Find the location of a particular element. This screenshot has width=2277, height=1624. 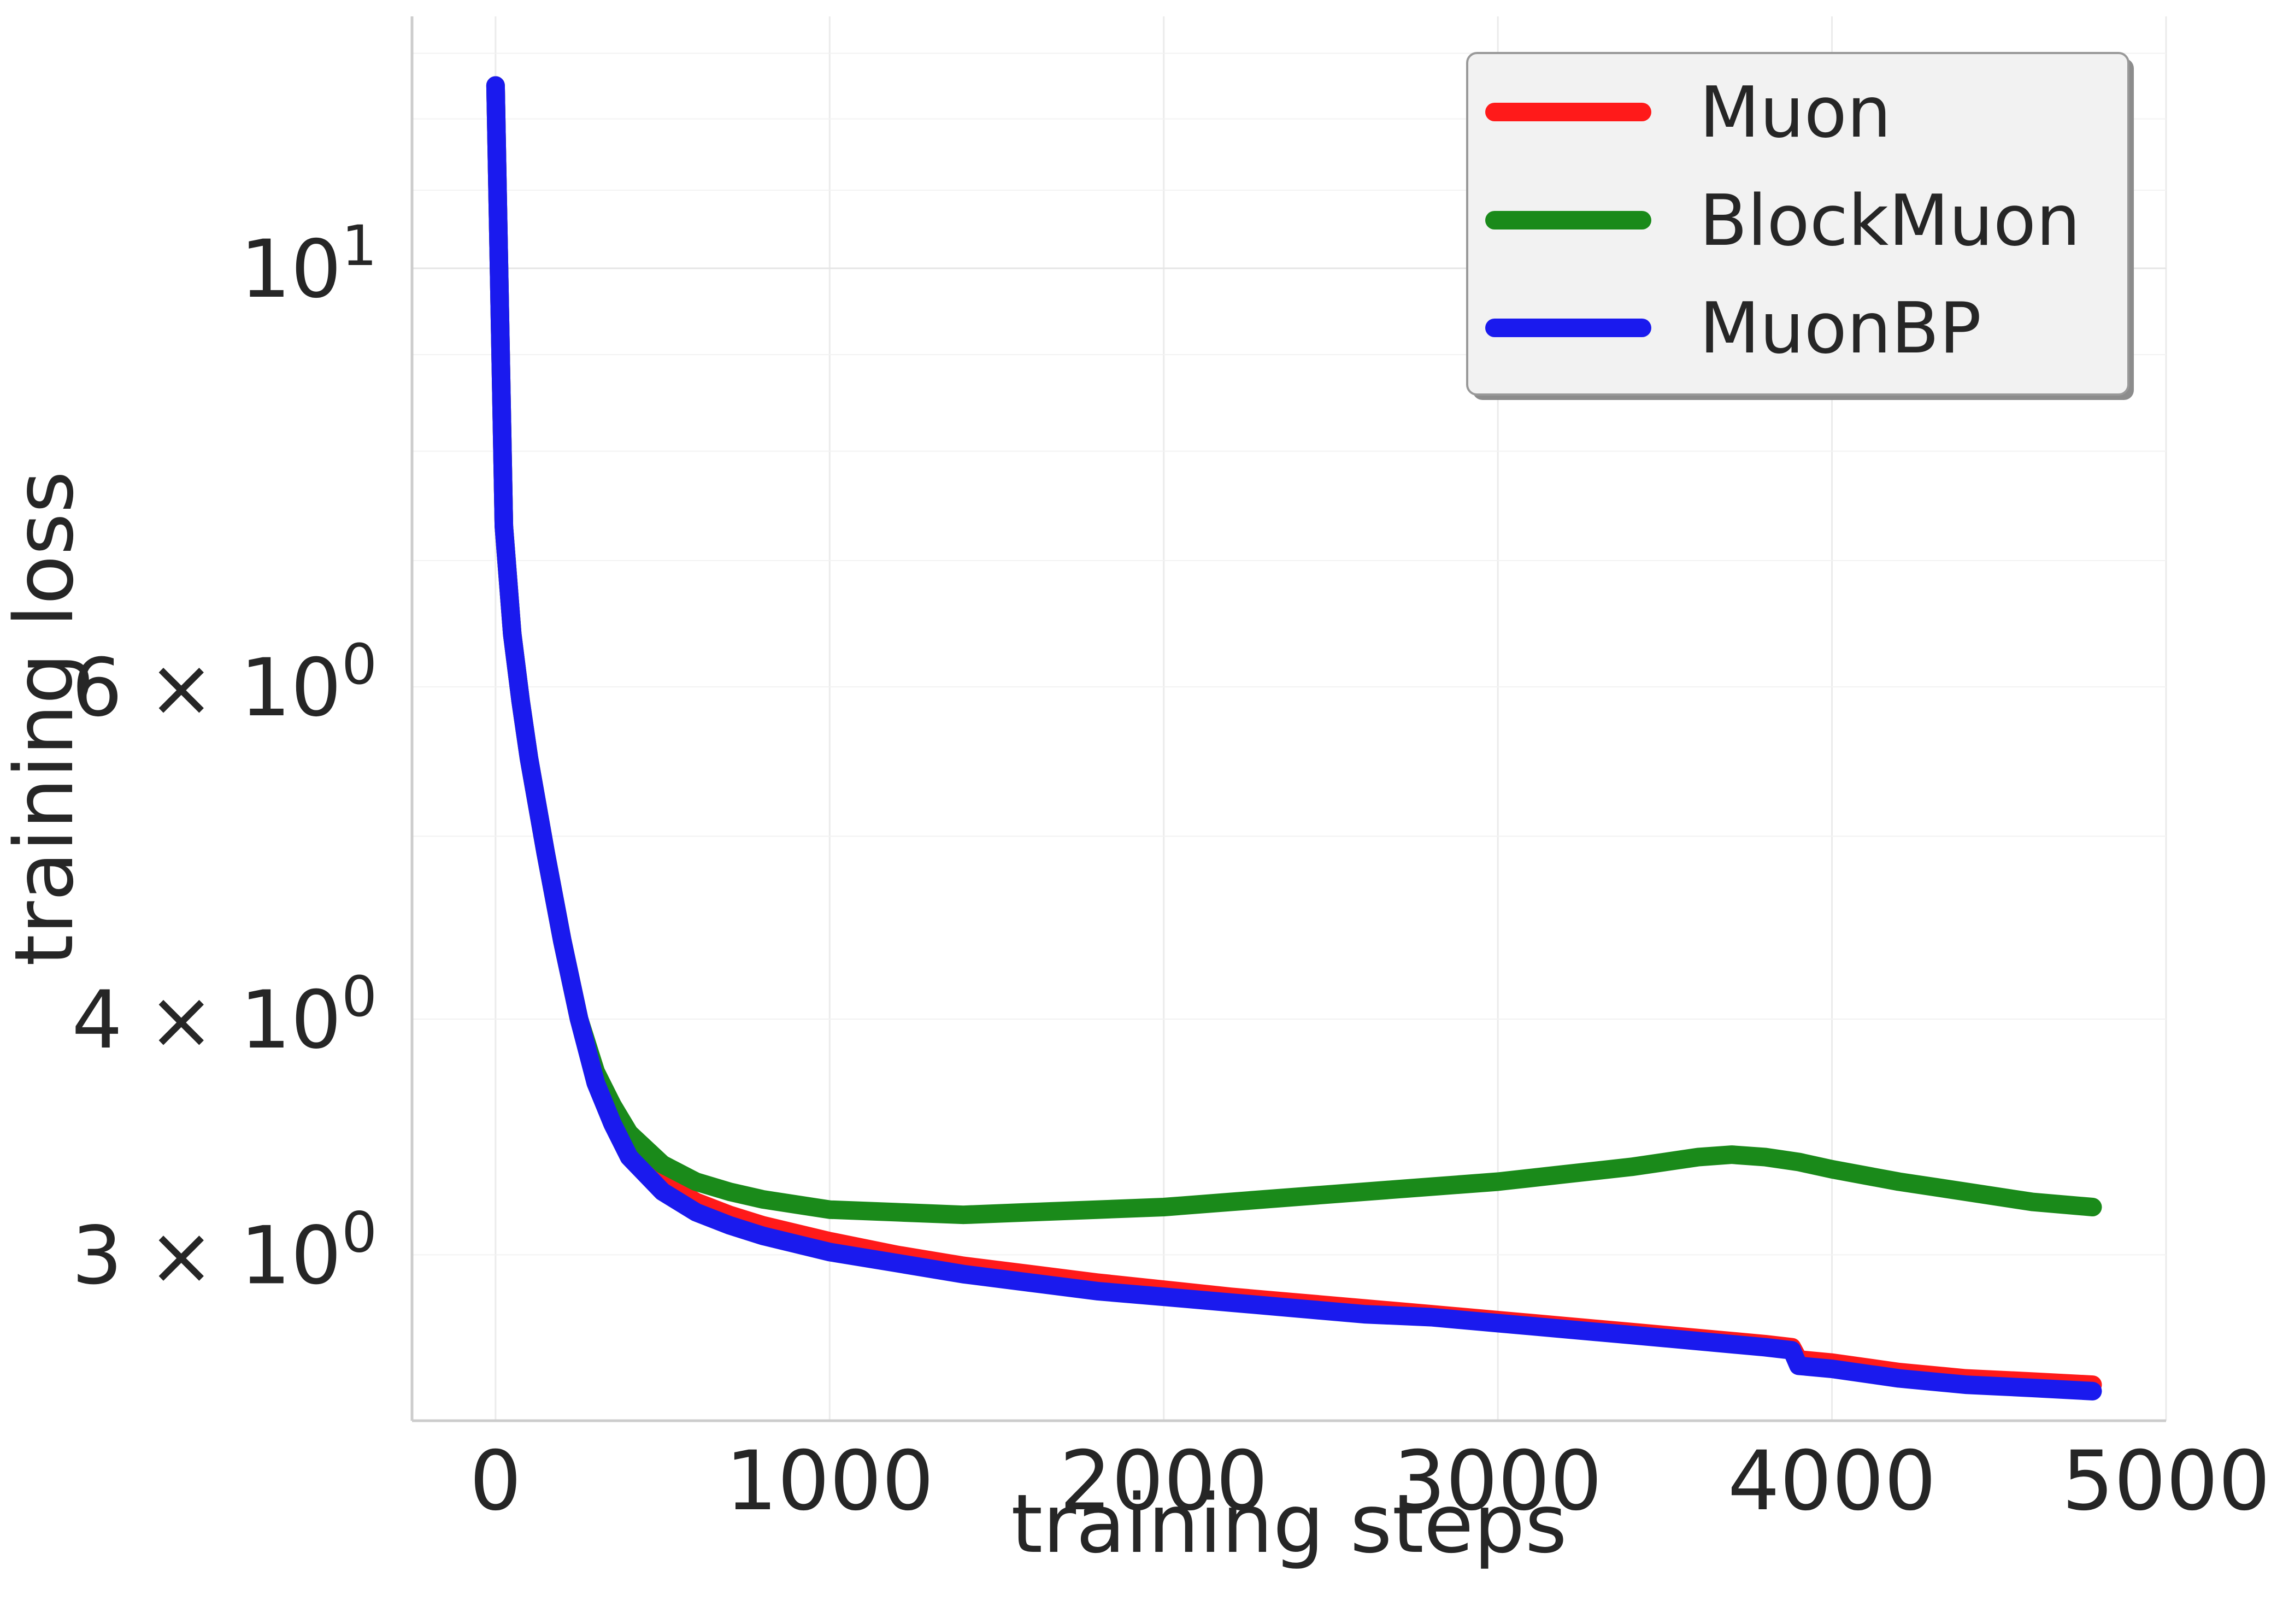

legend-box is located at coordinates (1797, 224).